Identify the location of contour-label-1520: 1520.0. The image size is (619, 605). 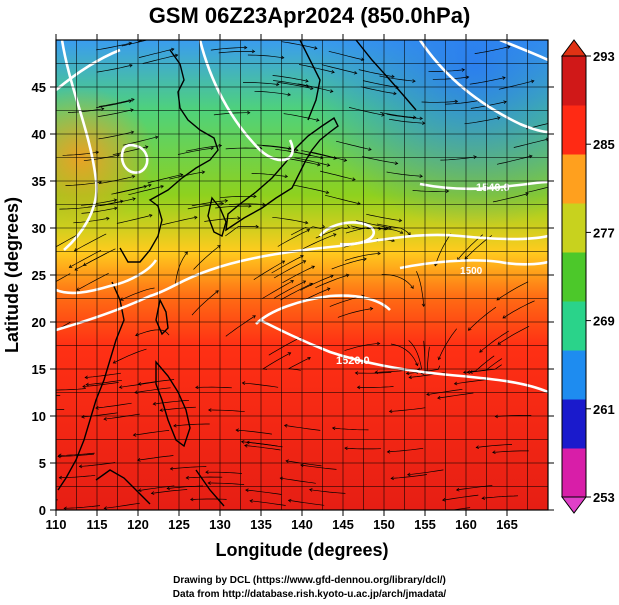
(353, 361).